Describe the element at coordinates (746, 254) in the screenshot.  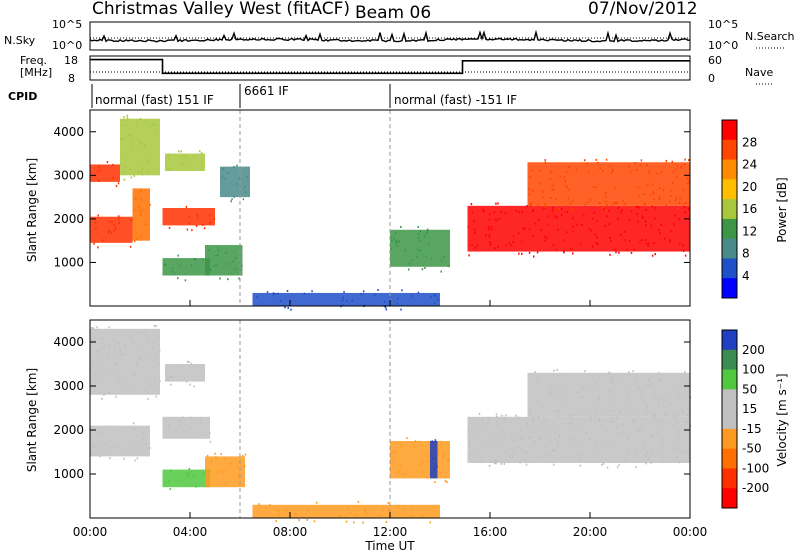
I see `power-colorbar-tick: 8` at that location.